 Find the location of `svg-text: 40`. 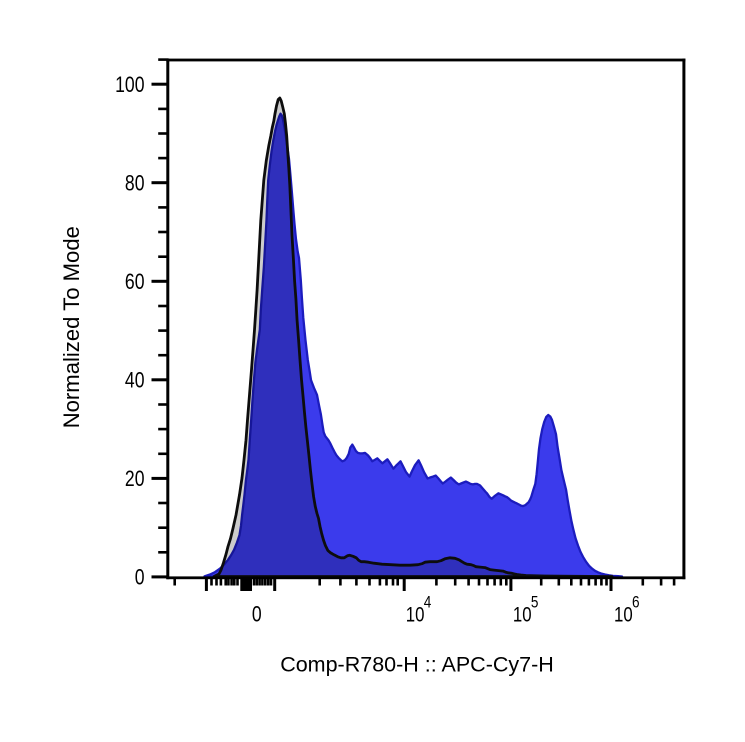

svg-text: 40 is located at coordinates (135, 381).